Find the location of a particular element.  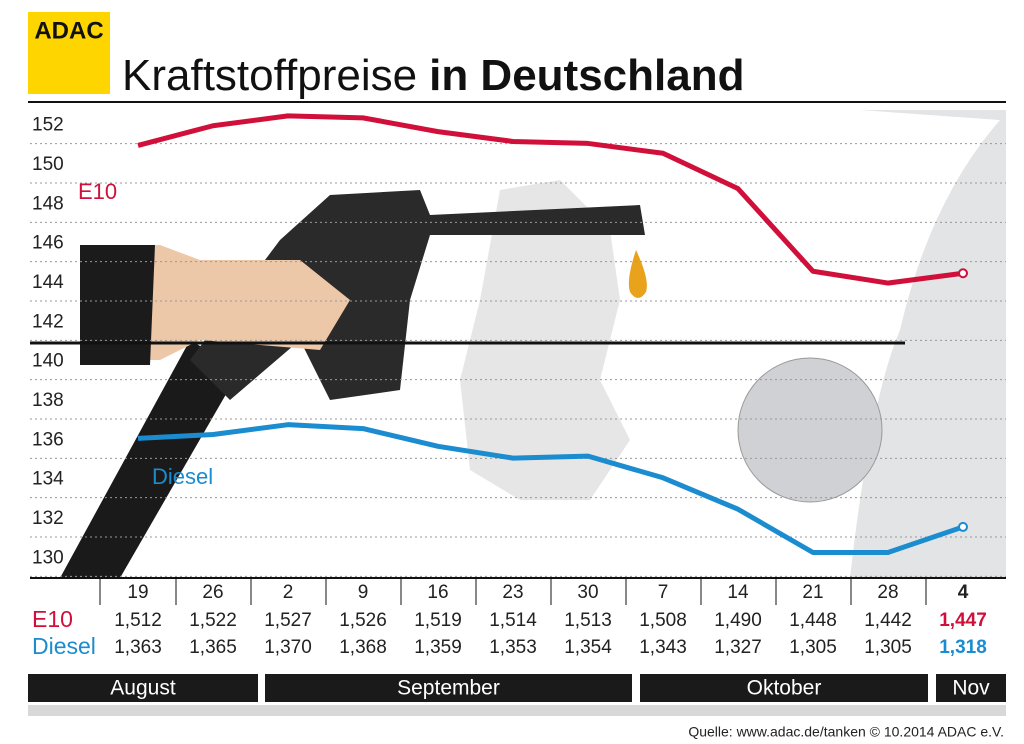

value-label: 1,318 is located at coordinates (963, 647).